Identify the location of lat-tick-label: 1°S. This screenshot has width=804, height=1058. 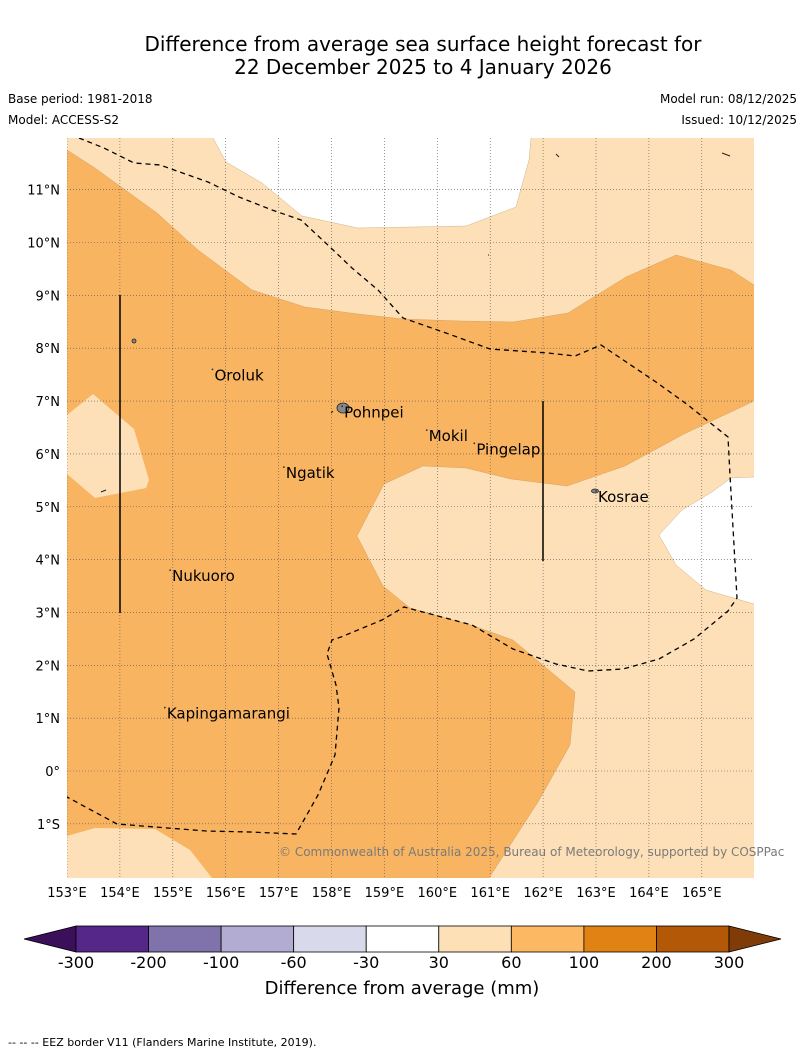
(48, 825).